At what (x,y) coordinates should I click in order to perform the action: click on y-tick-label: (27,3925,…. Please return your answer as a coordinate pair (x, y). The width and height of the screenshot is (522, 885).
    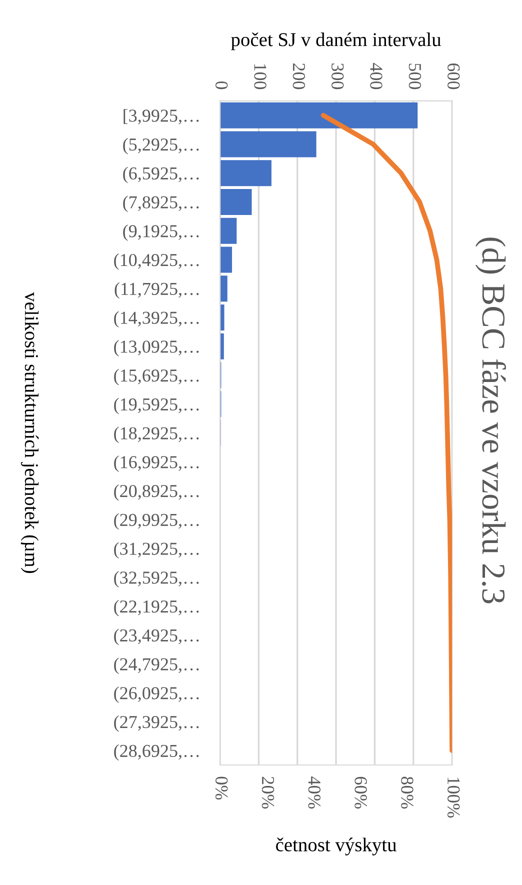
    Looking at the image, I should click on (156, 723).